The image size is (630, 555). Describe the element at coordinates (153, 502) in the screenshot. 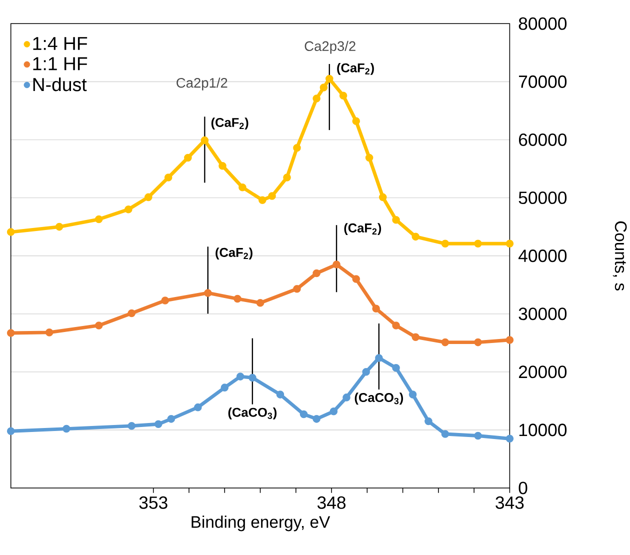

I see `x-tick-label: 353` at that location.